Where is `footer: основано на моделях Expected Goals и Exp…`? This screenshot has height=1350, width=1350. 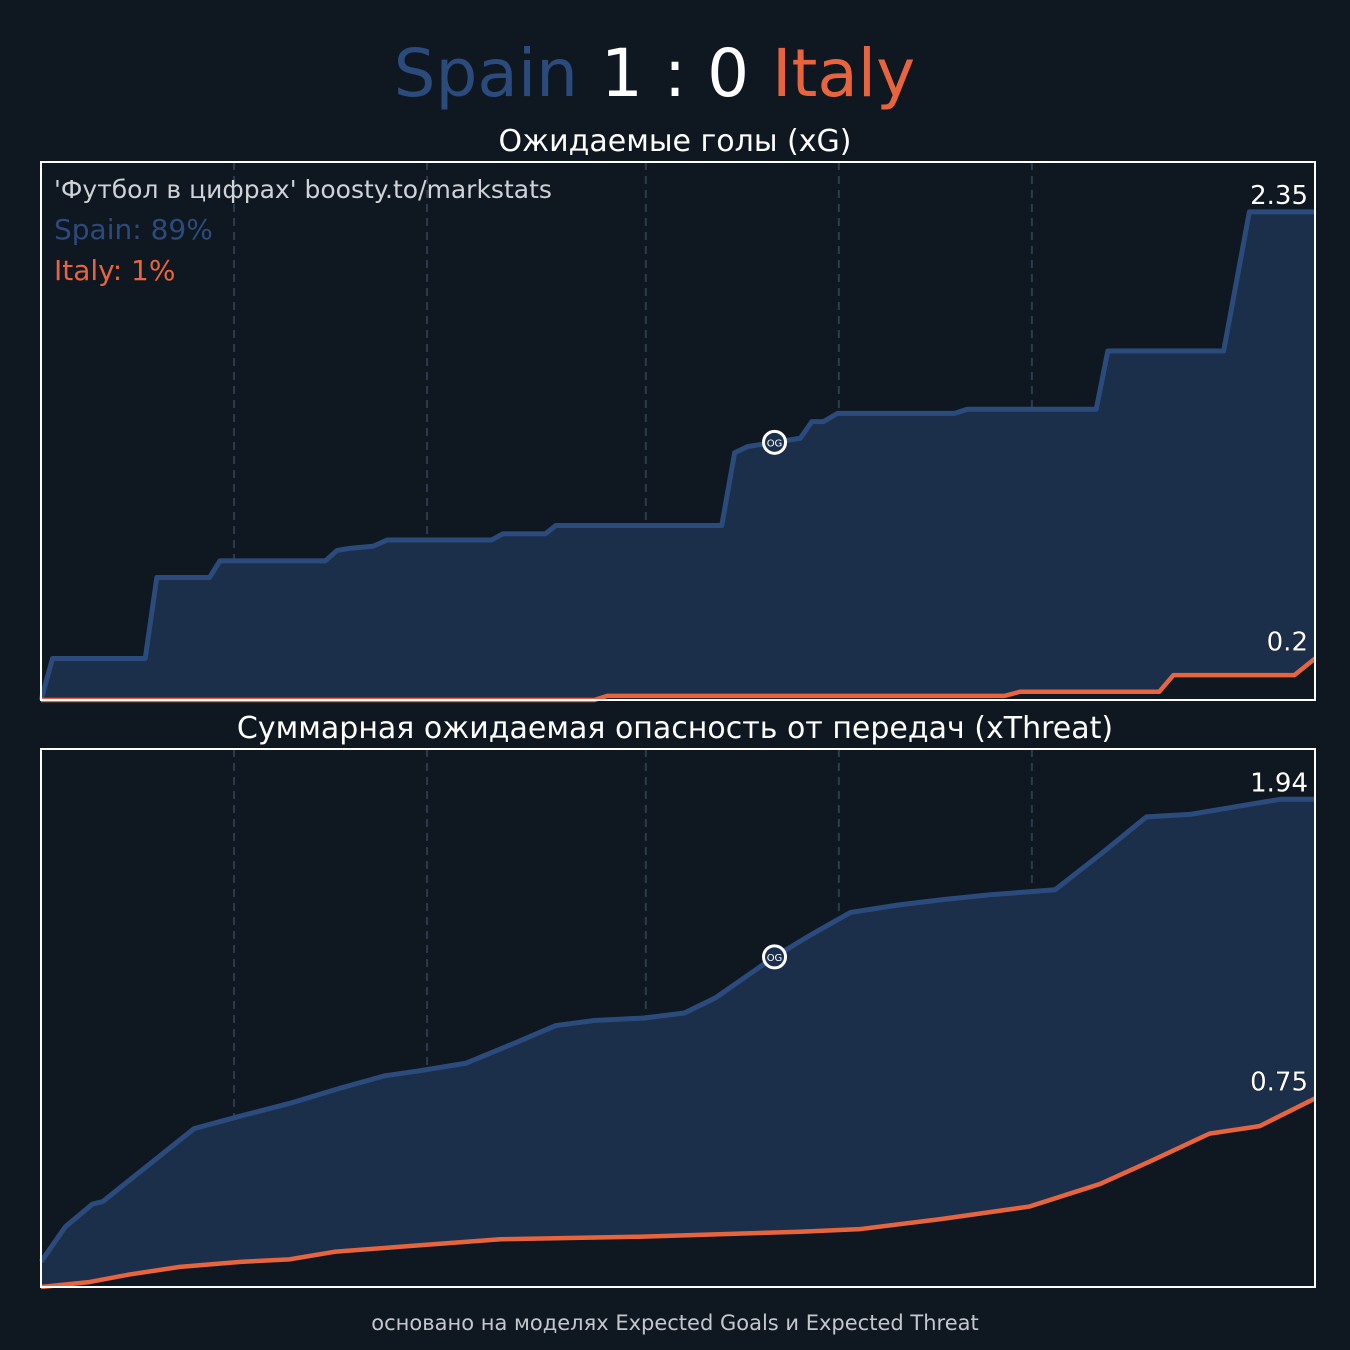 footer: основано на моделях Expected Goals и Exp… is located at coordinates (674, 1323).